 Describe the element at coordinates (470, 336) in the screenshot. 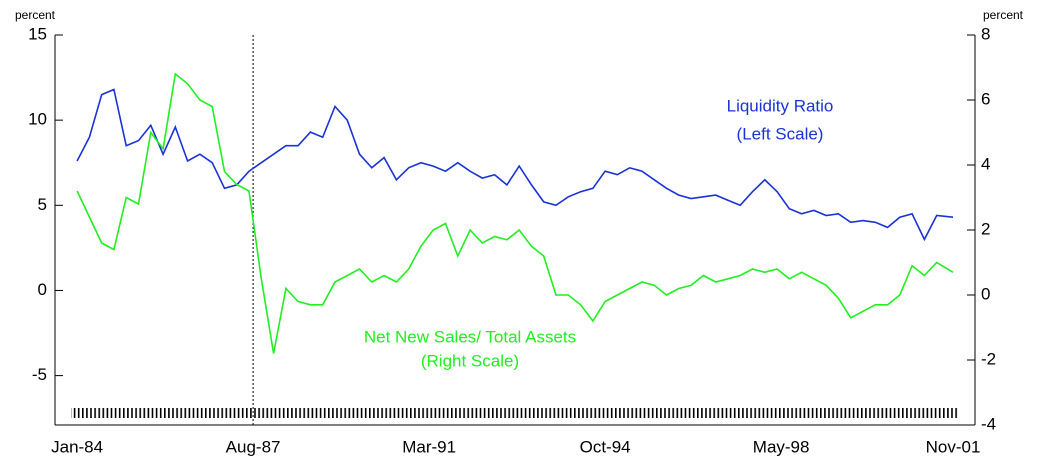

I see `annotation: Net New Sales/ Total Assets` at that location.